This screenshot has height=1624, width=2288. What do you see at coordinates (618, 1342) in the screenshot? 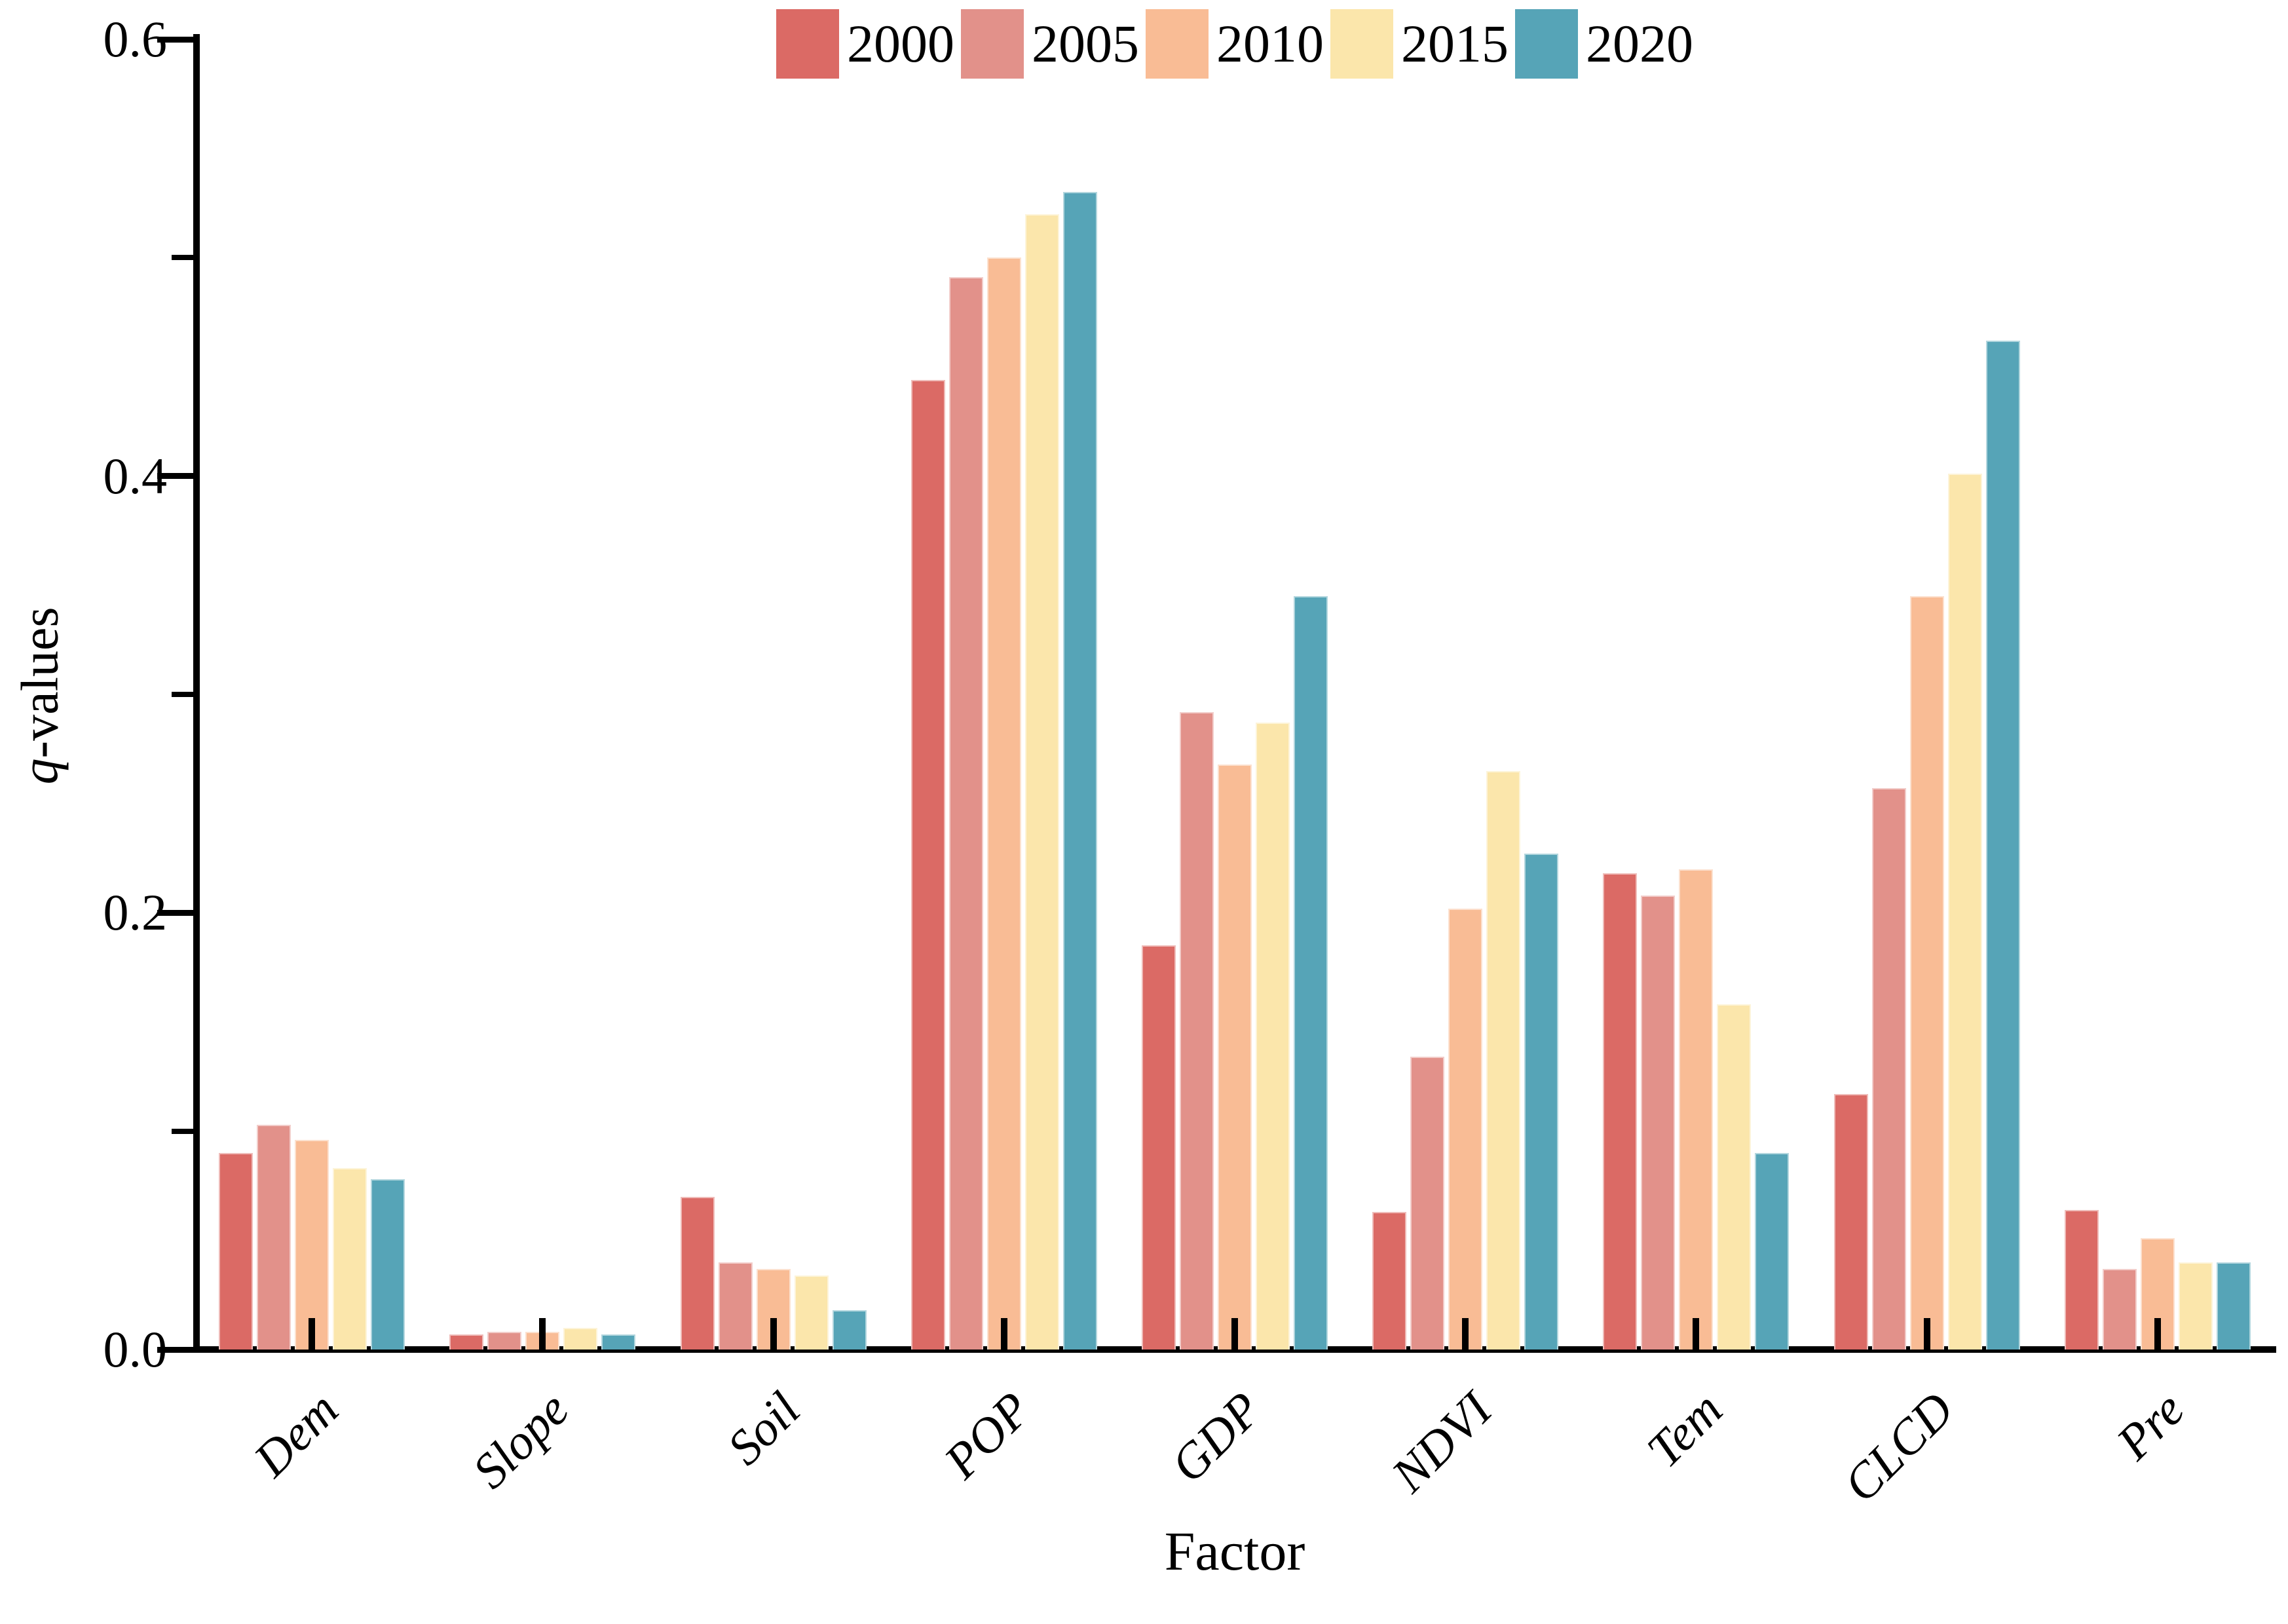
I see `bar-Slope-2020` at bounding box center [618, 1342].